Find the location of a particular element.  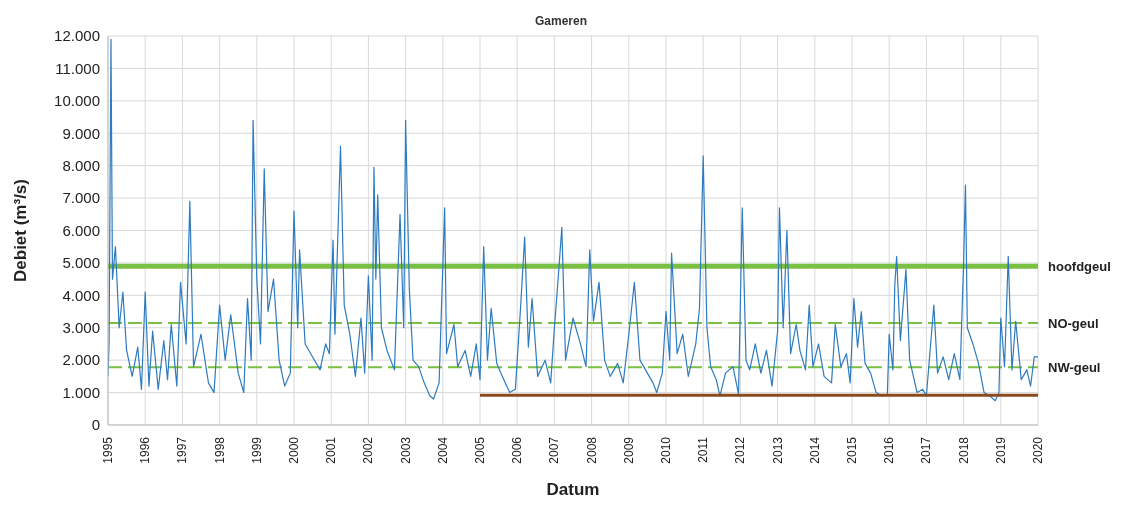

x-tick-label: 1996 is located at coordinates (145, 450).